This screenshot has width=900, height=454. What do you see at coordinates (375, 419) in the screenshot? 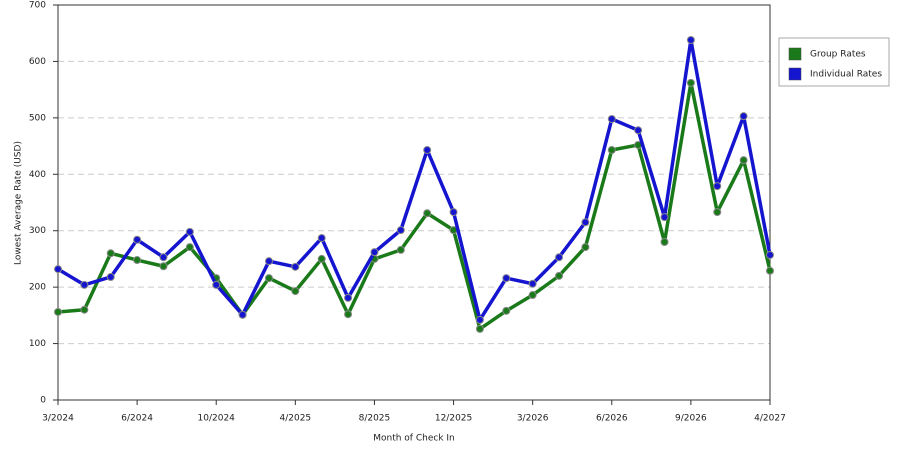
I see `x-tick-label: 8/2025` at bounding box center [375, 419].